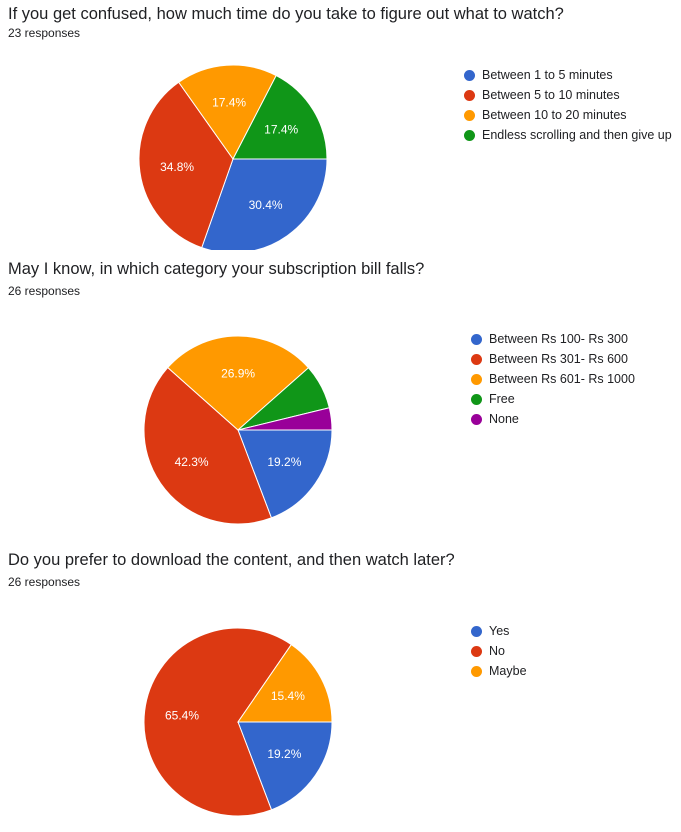 The height and width of the screenshot is (832, 681). Describe the element at coordinates (551, 95) in the screenshot. I see `legend-label: Between 5 to 10 minutes` at that location.